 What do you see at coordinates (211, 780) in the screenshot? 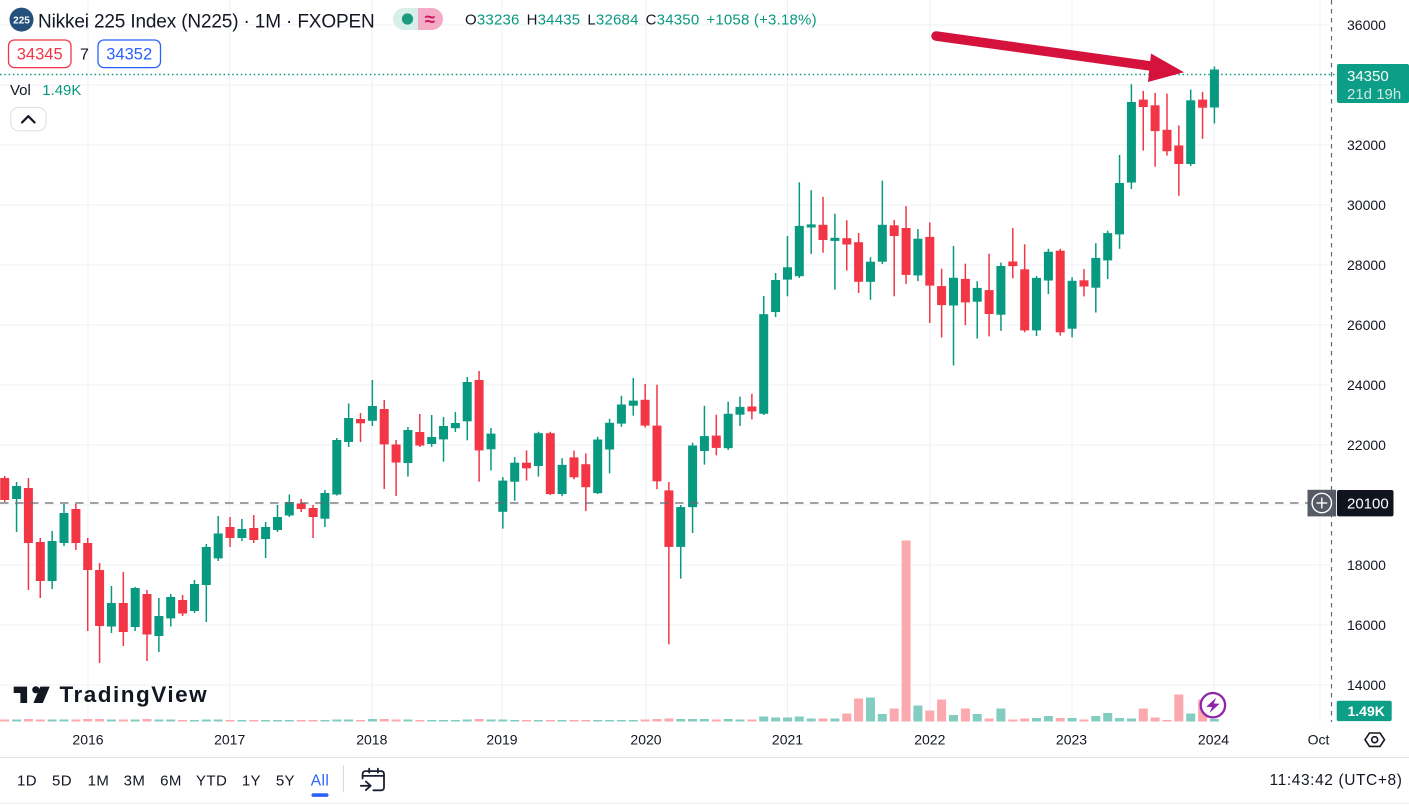
I see `svg-text: YTD` at bounding box center [211, 780].